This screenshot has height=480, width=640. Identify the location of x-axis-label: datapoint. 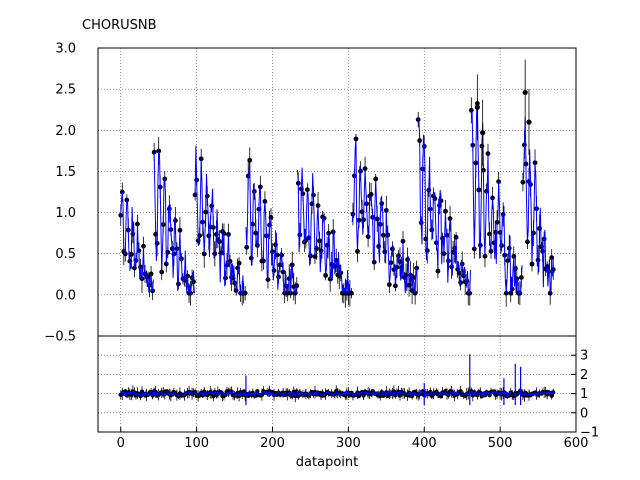
(327, 462).